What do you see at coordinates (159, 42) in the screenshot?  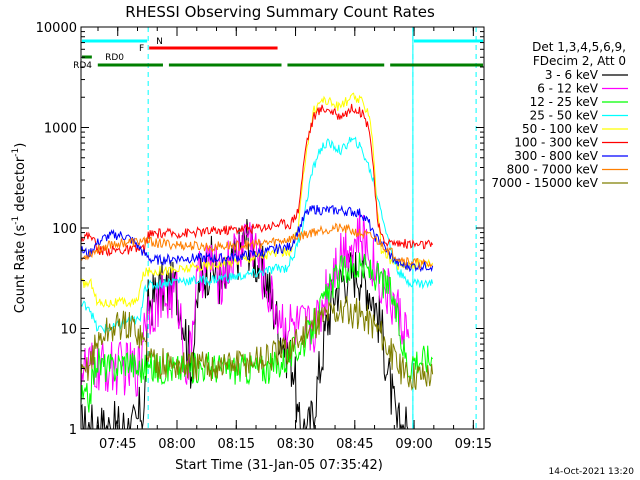 I see `state-bar-label-n: N` at bounding box center [159, 42].